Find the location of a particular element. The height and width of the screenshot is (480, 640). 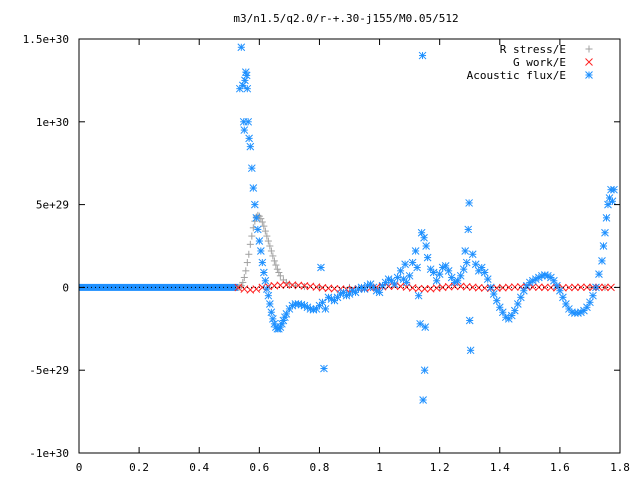

x-tick-label: 1.8 is located at coordinates (620, 467).